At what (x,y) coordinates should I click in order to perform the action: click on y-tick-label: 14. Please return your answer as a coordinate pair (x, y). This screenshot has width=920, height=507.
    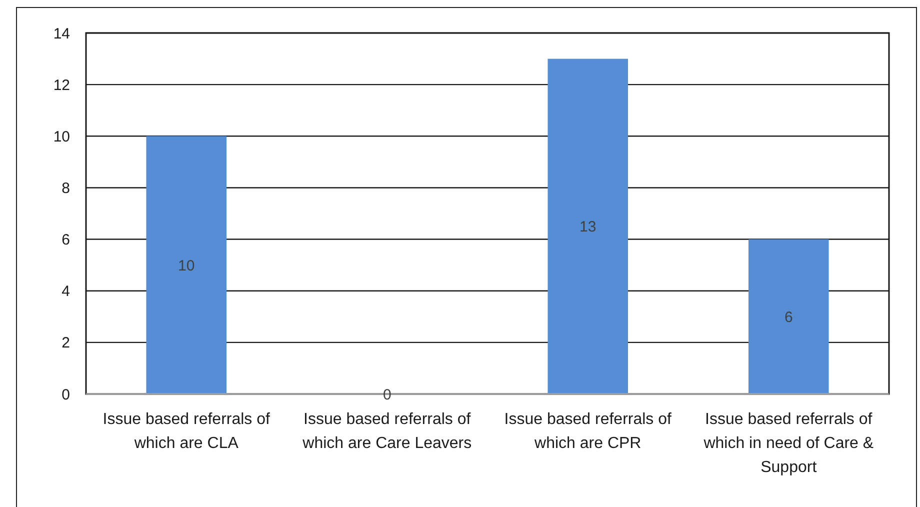
    Looking at the image, I should click on (61, 33).